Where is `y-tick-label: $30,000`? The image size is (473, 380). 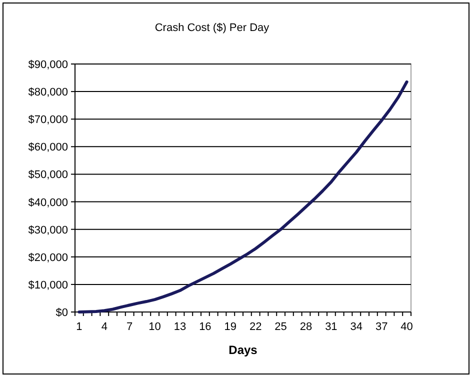
y-tick-label: $30,000 is located at coordinates (48, 230).